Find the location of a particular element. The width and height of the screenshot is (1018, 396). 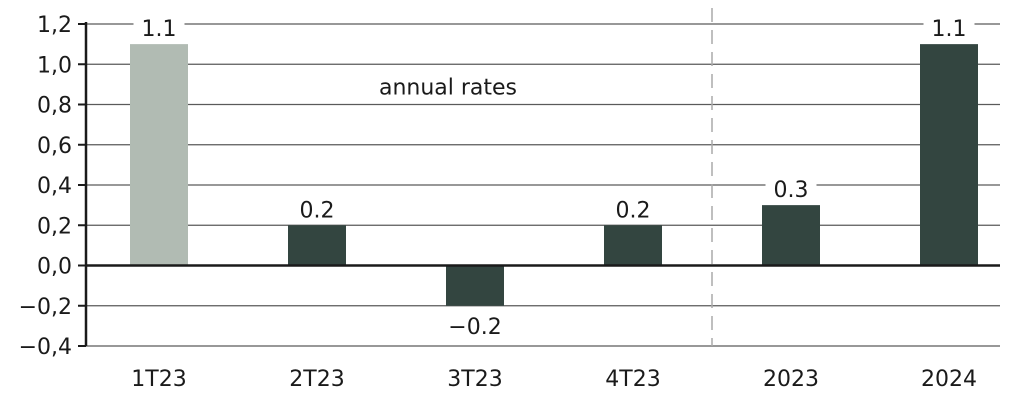

bar-3T23 is located at coordinates (475, 286).